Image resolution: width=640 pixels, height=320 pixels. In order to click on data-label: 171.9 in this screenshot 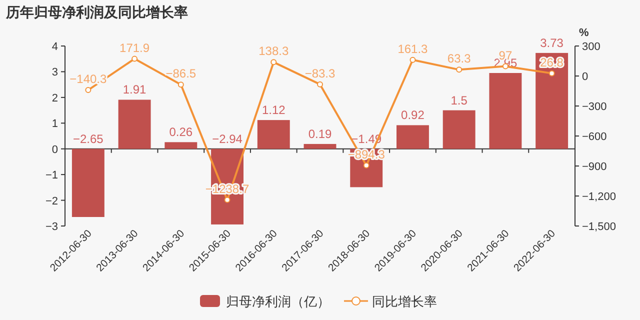, I will do `click(135, 47)`.